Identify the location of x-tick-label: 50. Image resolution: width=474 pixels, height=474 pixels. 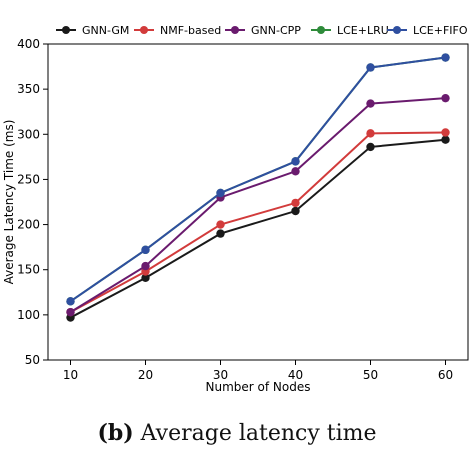
(370, 375).